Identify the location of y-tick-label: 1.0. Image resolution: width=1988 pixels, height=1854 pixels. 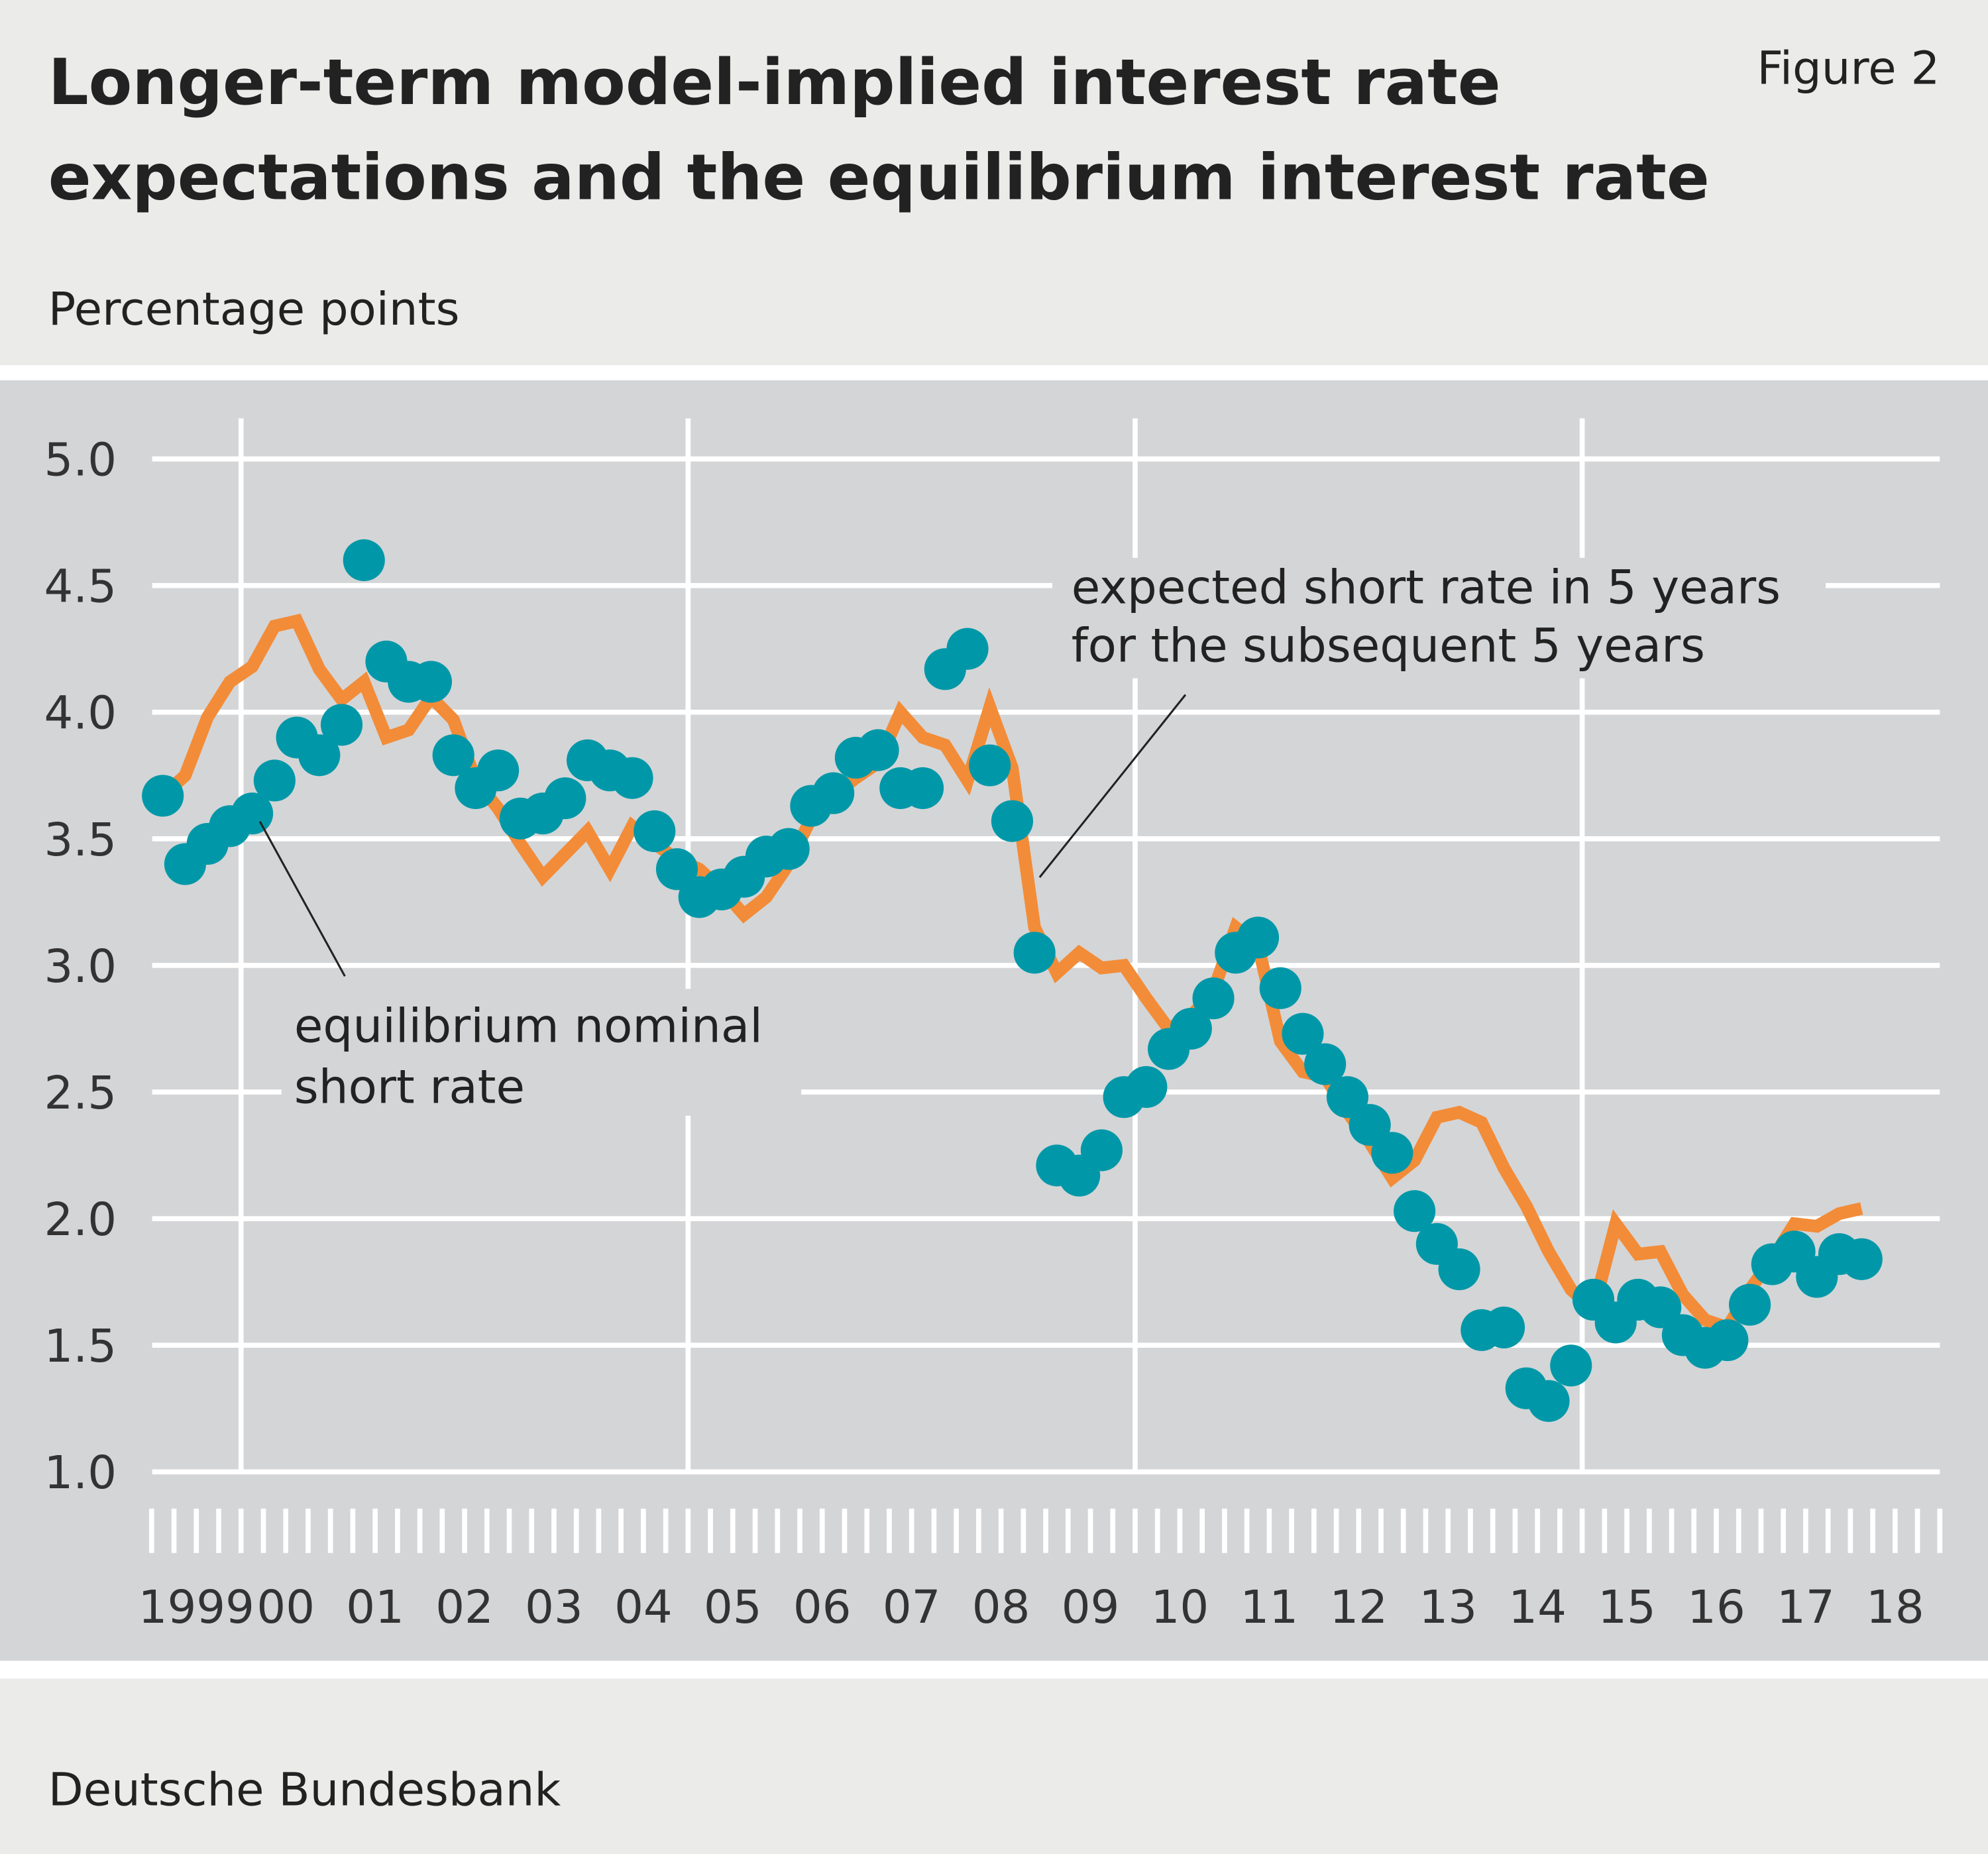
(80, 1473).